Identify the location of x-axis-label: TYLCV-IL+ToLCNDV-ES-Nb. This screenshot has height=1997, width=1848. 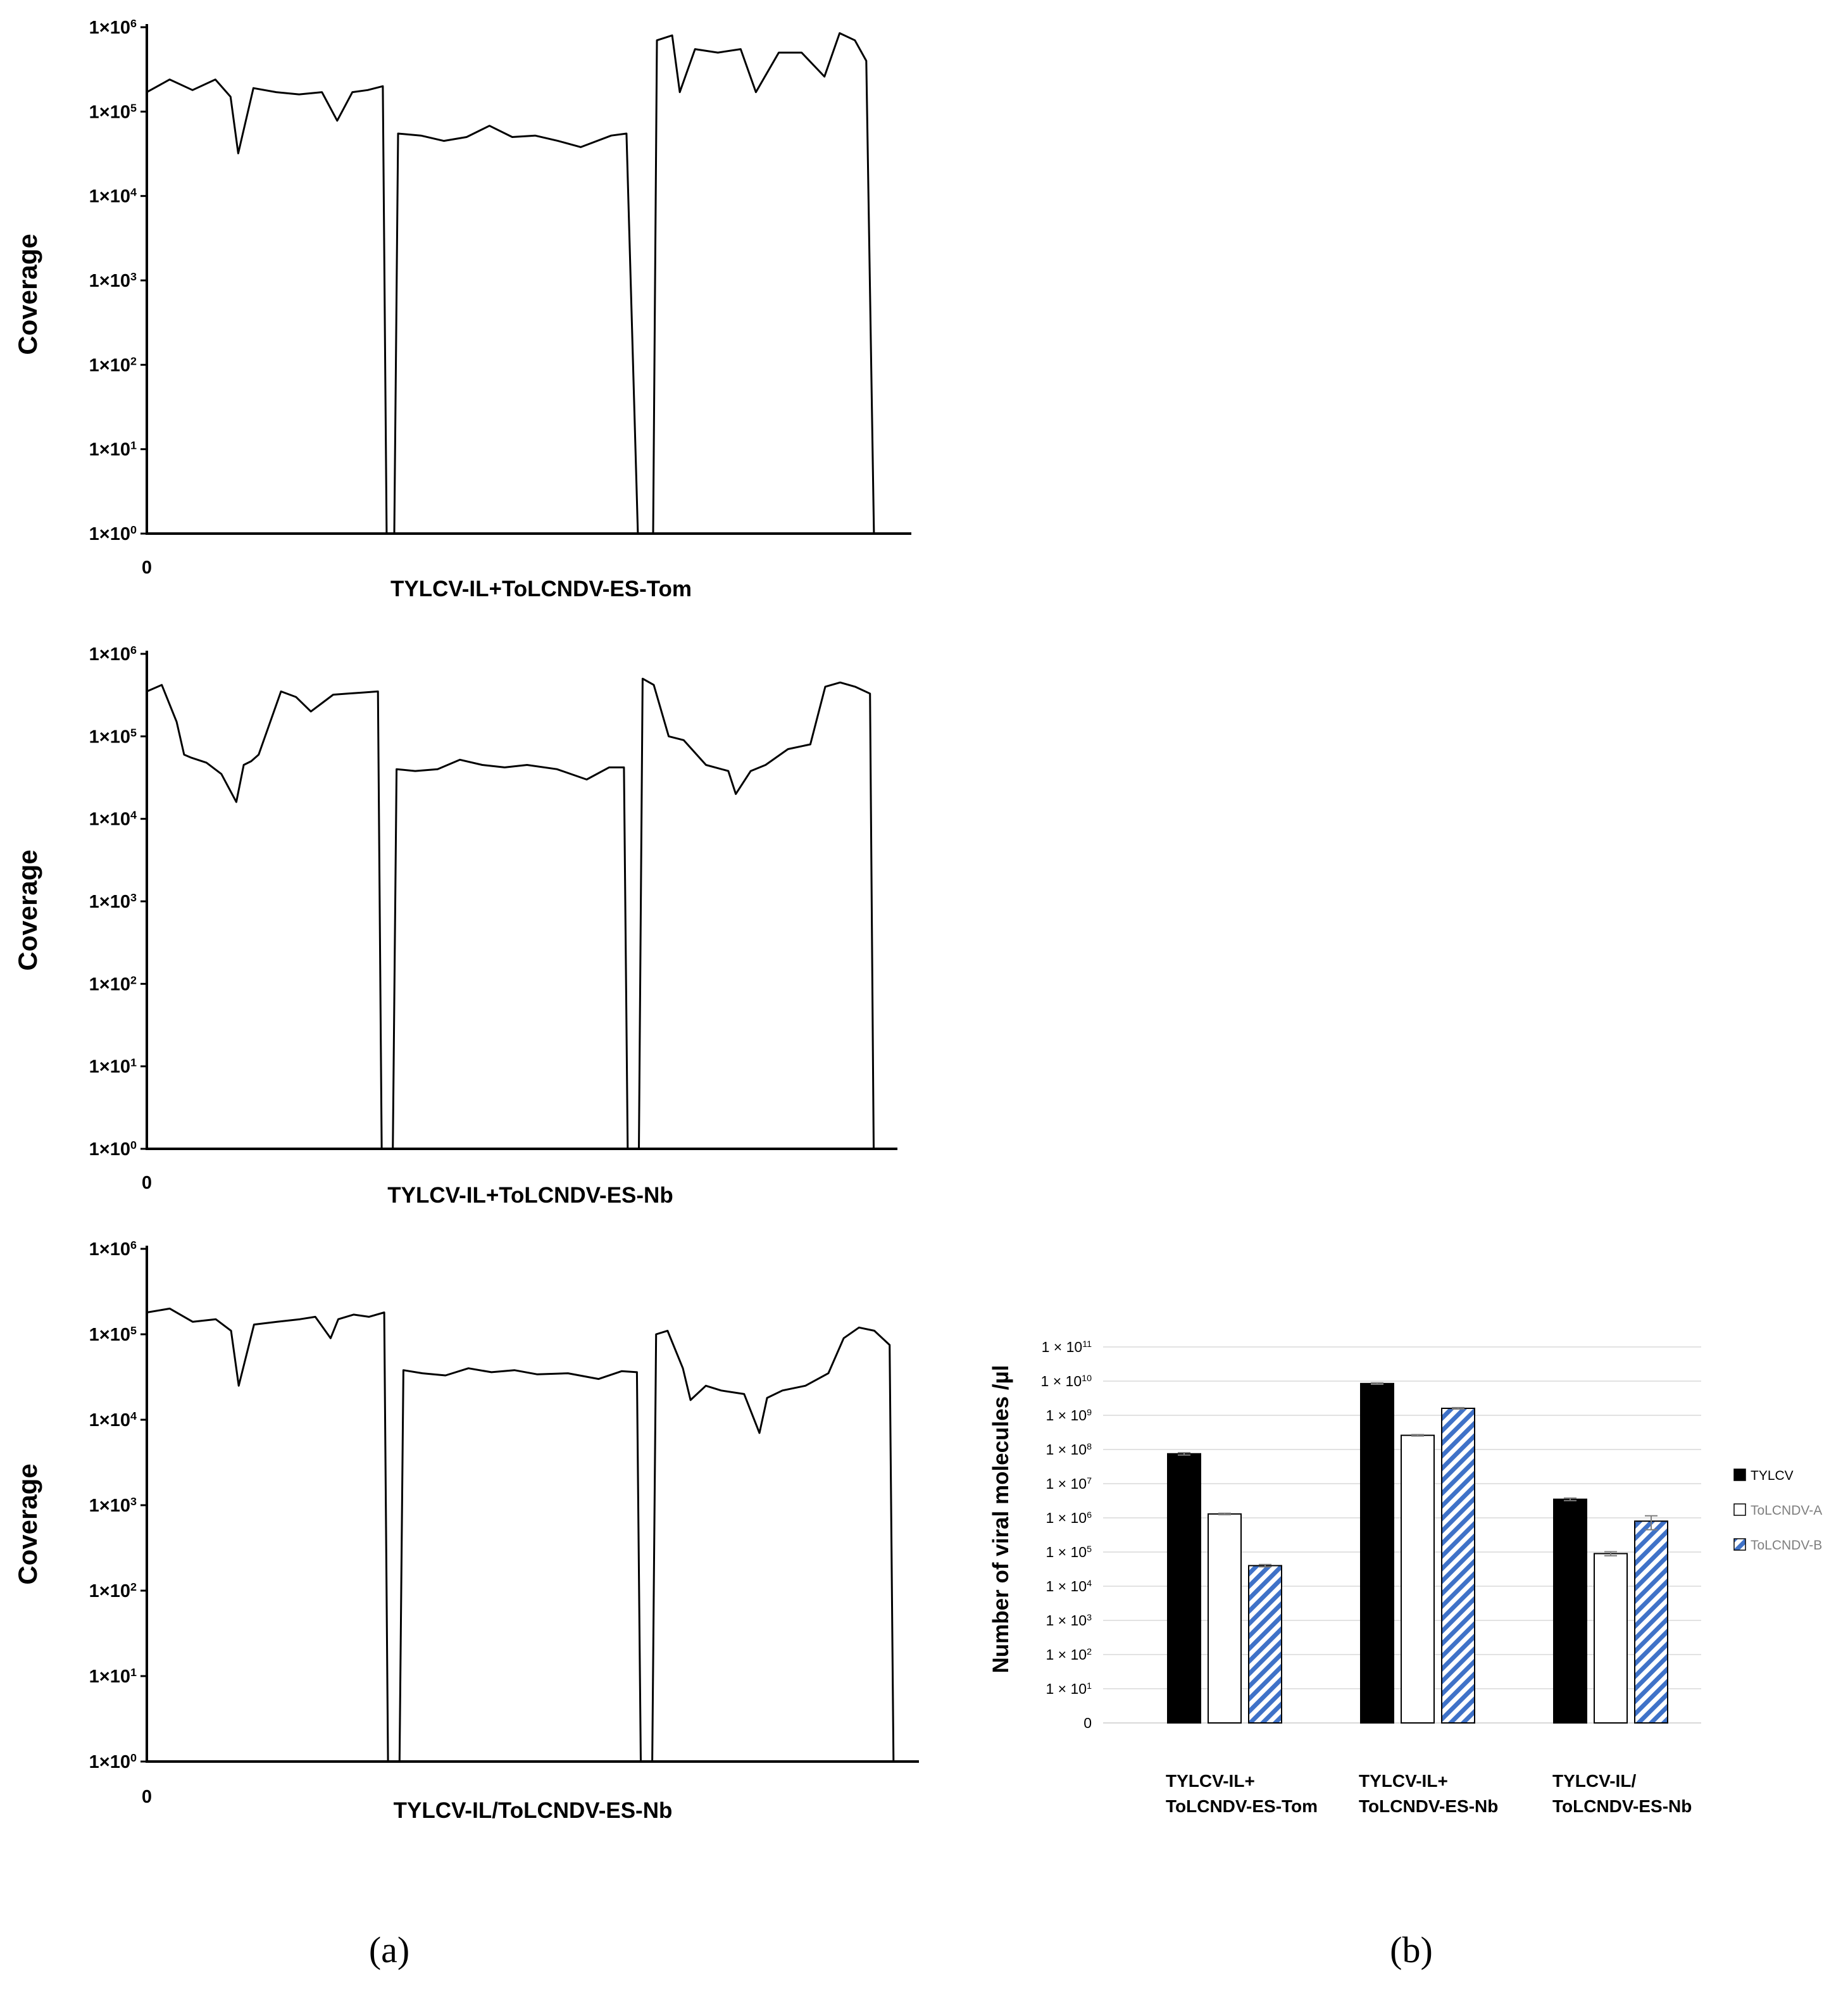
(530, 1195).